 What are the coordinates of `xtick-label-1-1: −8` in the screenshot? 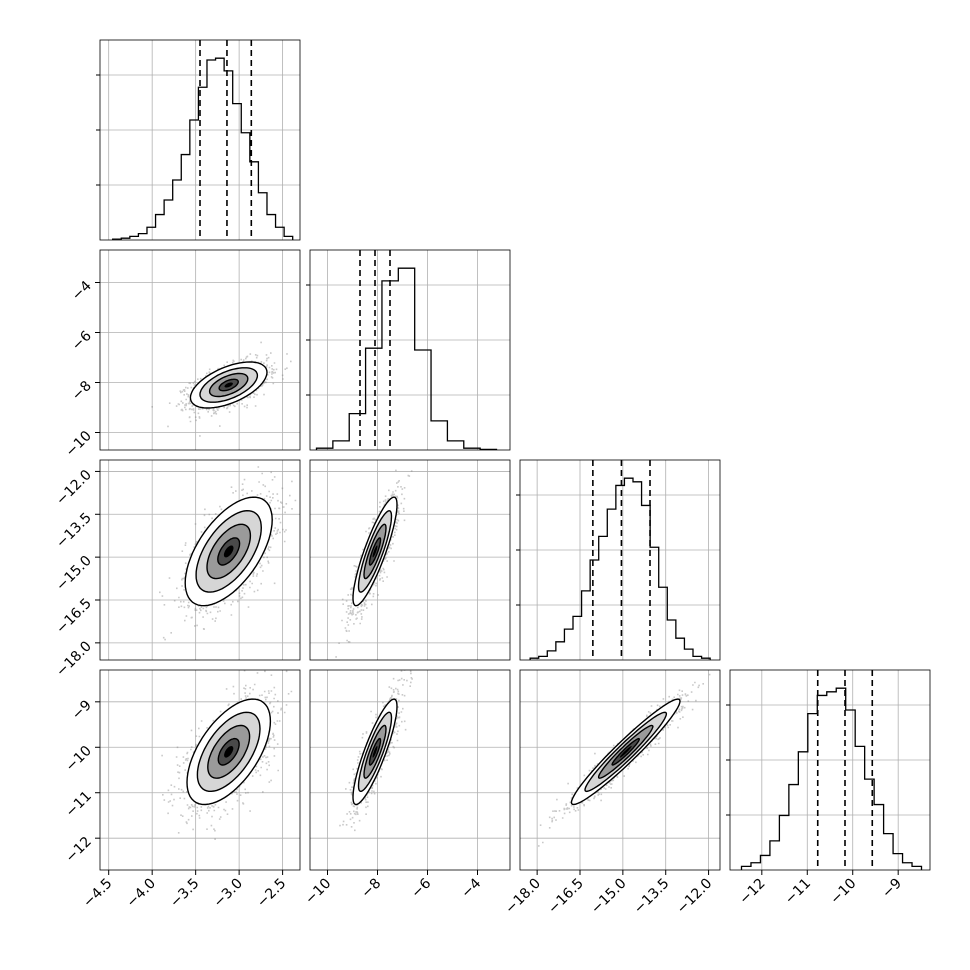 It's located at (371, 889).